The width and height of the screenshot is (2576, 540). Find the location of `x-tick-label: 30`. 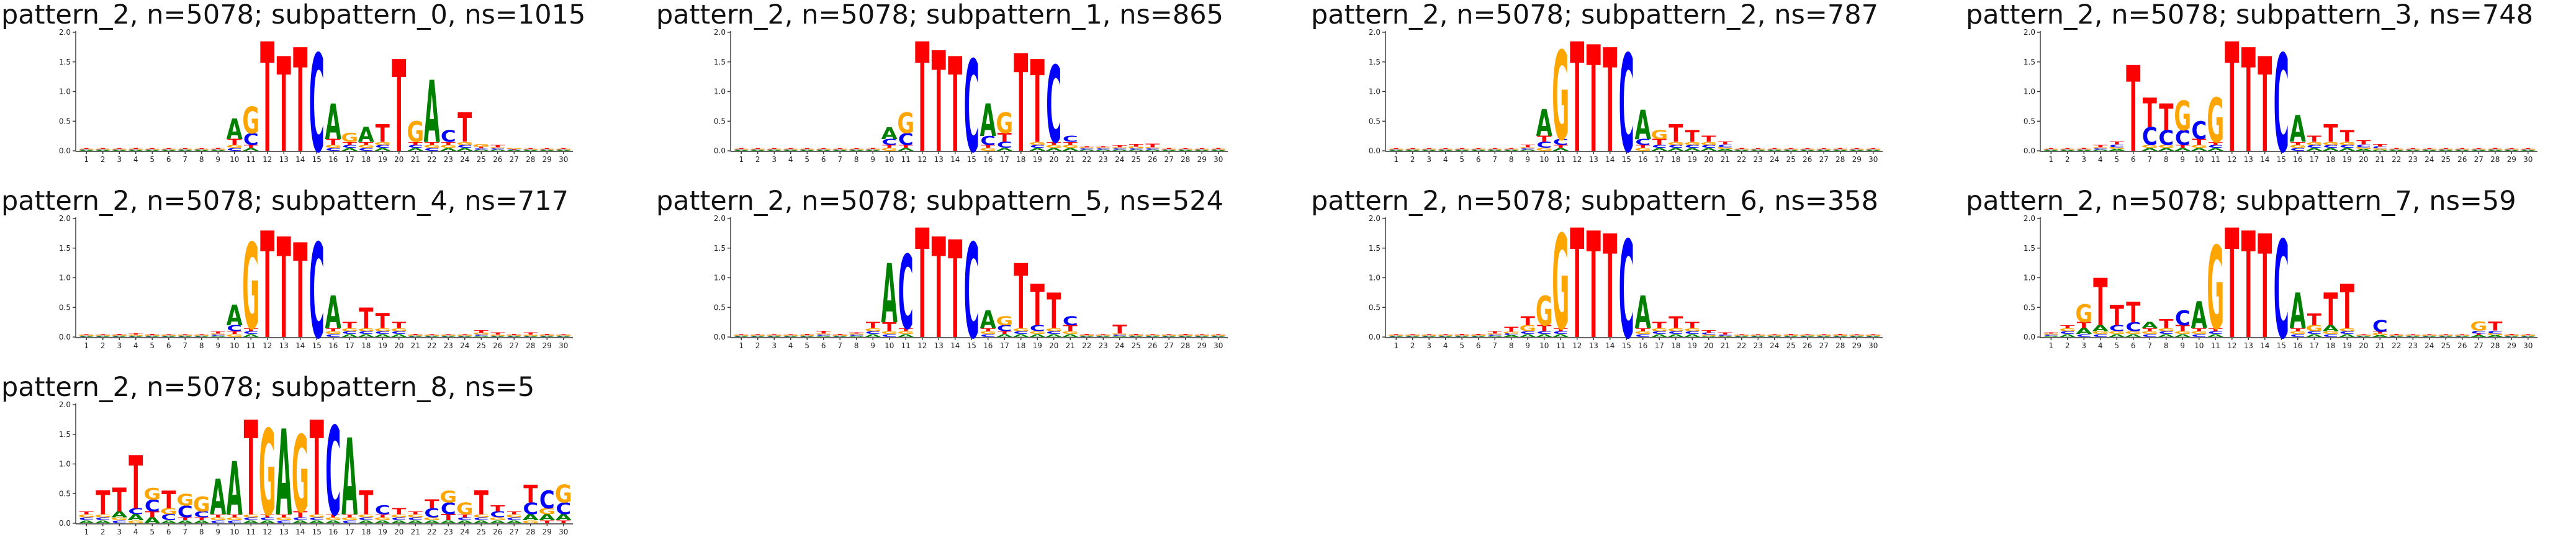

x-tick-label: 30 is located at coordinates (1873, 159).